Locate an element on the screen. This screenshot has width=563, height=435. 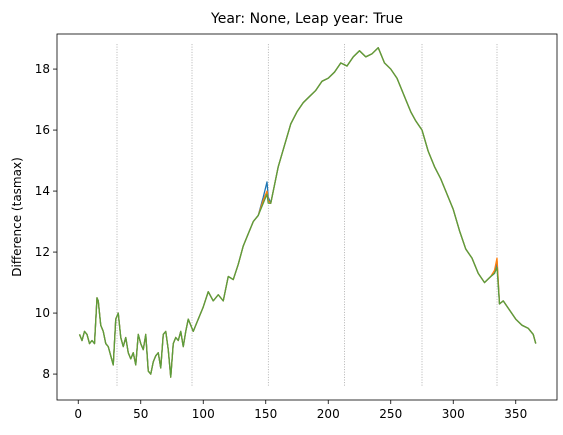
x-tick-label: 50 is located at coordinates (140, 414).